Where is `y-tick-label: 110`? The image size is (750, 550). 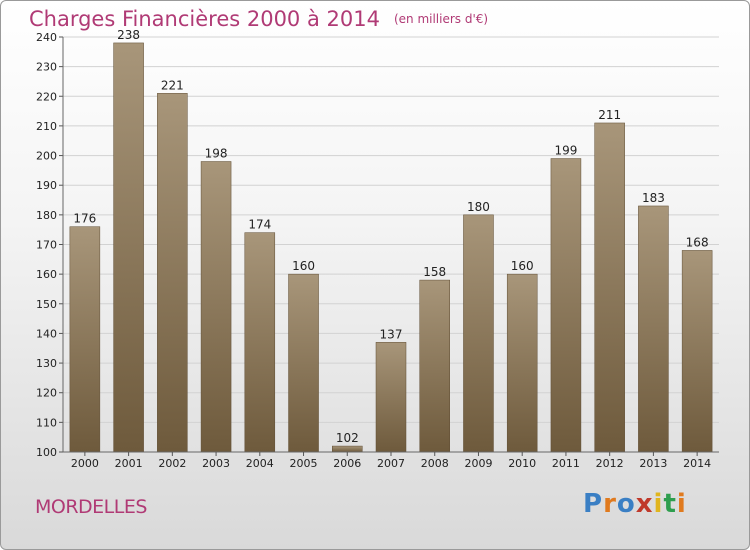
y-tick-label: 110 is located at coordinates (46, 422).